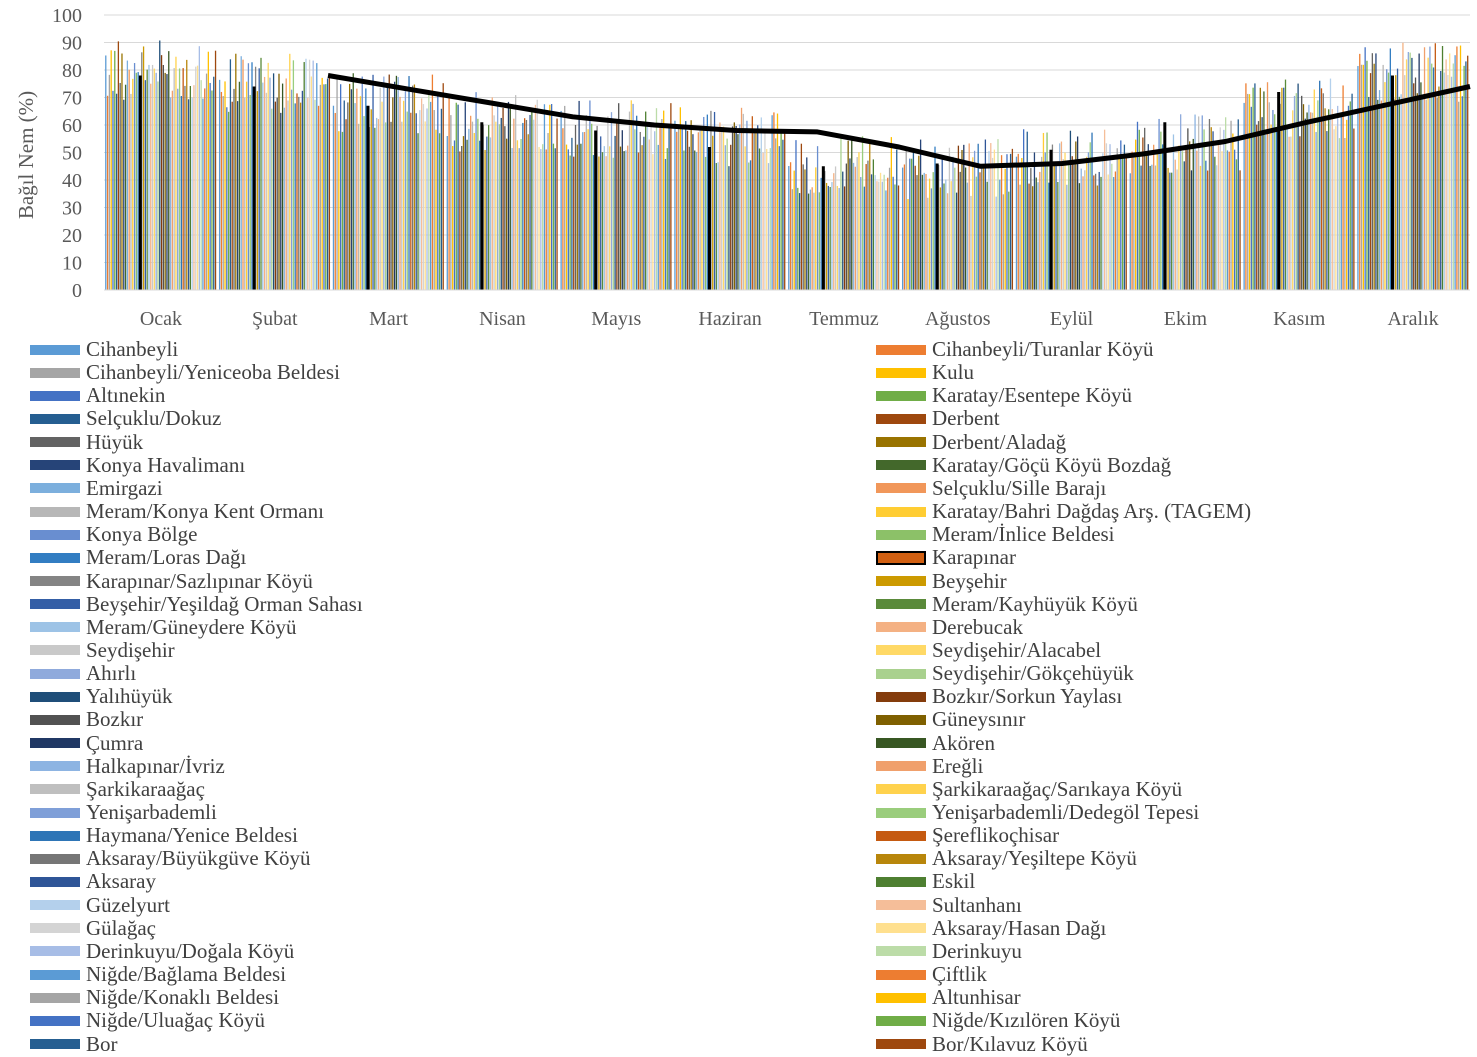 The height and width of the screenshot is (1057, 1477). What do you see at coordinates (185, 372) in the screenshot?
I see `legend-item: Cihanbeyli/Yeniceoba Beldesi` at bounding box center [185, 372].